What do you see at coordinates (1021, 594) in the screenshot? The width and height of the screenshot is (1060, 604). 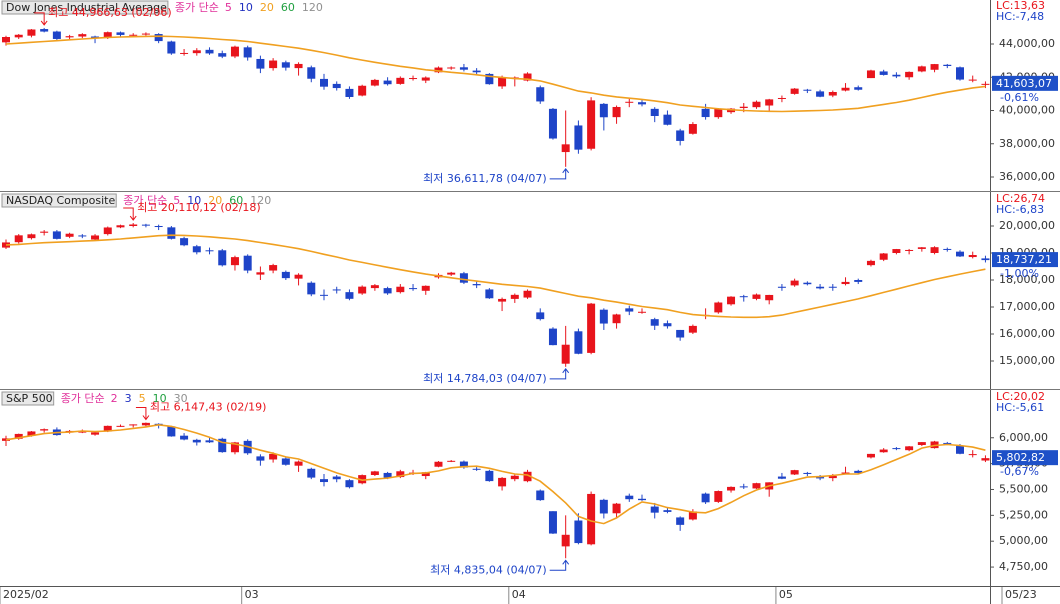 I see `x-tick-label: 05/23` at bounding box center [1021, 594].